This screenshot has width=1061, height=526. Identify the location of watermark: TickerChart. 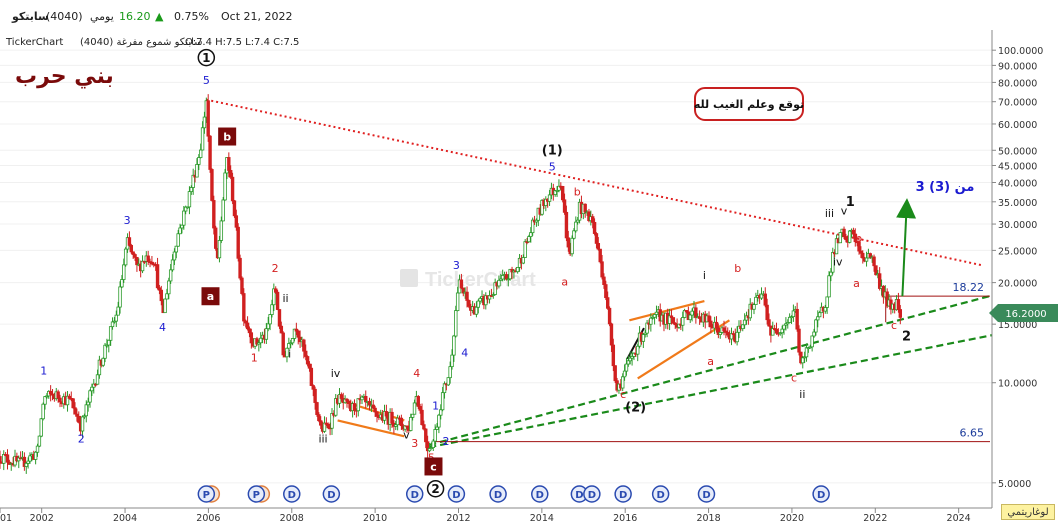
(480, 280).